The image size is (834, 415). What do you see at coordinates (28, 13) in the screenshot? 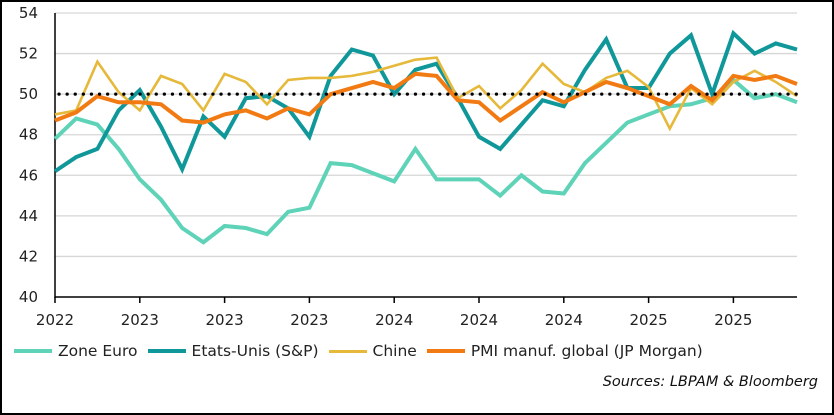
I see `y-tick-label: 54` at bounding box center [28, 13].